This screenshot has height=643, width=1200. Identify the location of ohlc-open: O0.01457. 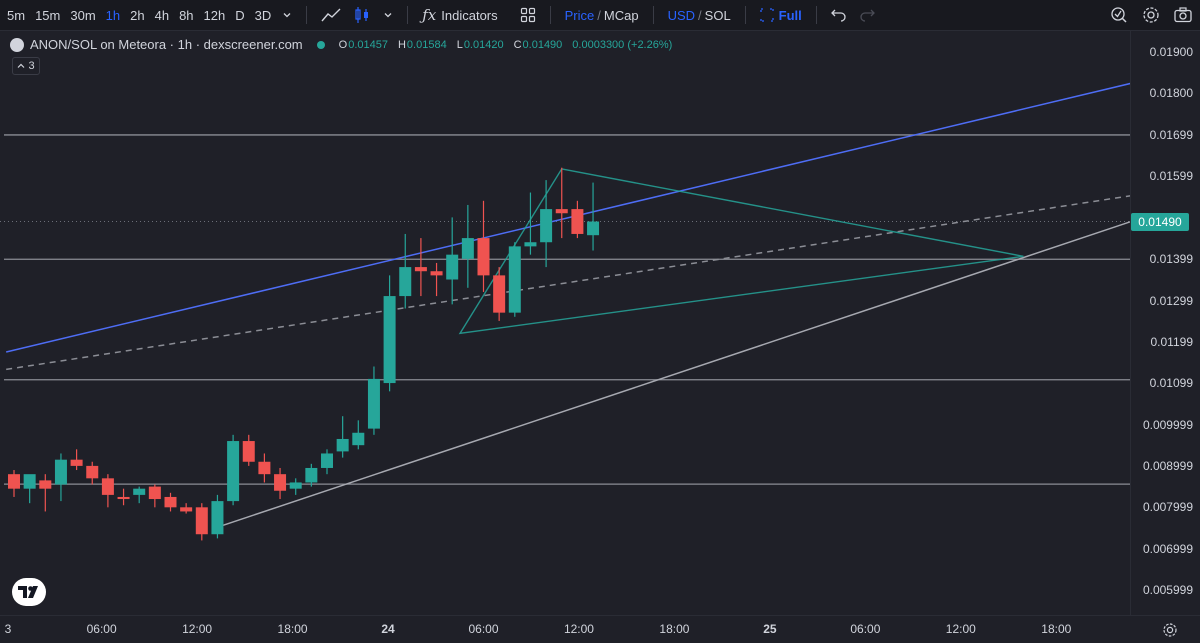
(363, 45).